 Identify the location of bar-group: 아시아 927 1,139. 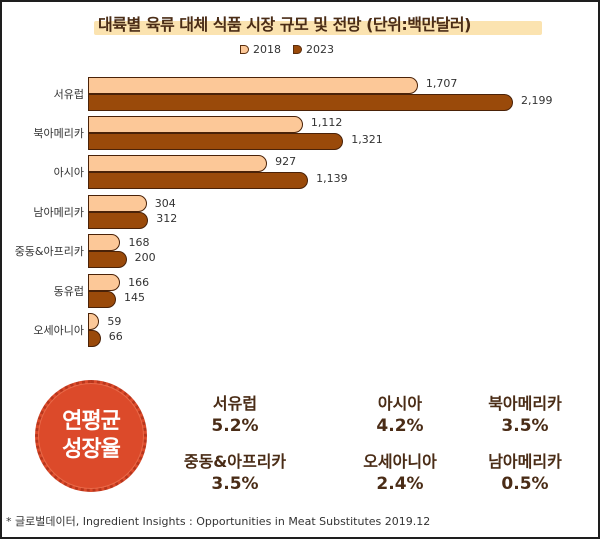
(300, 172).